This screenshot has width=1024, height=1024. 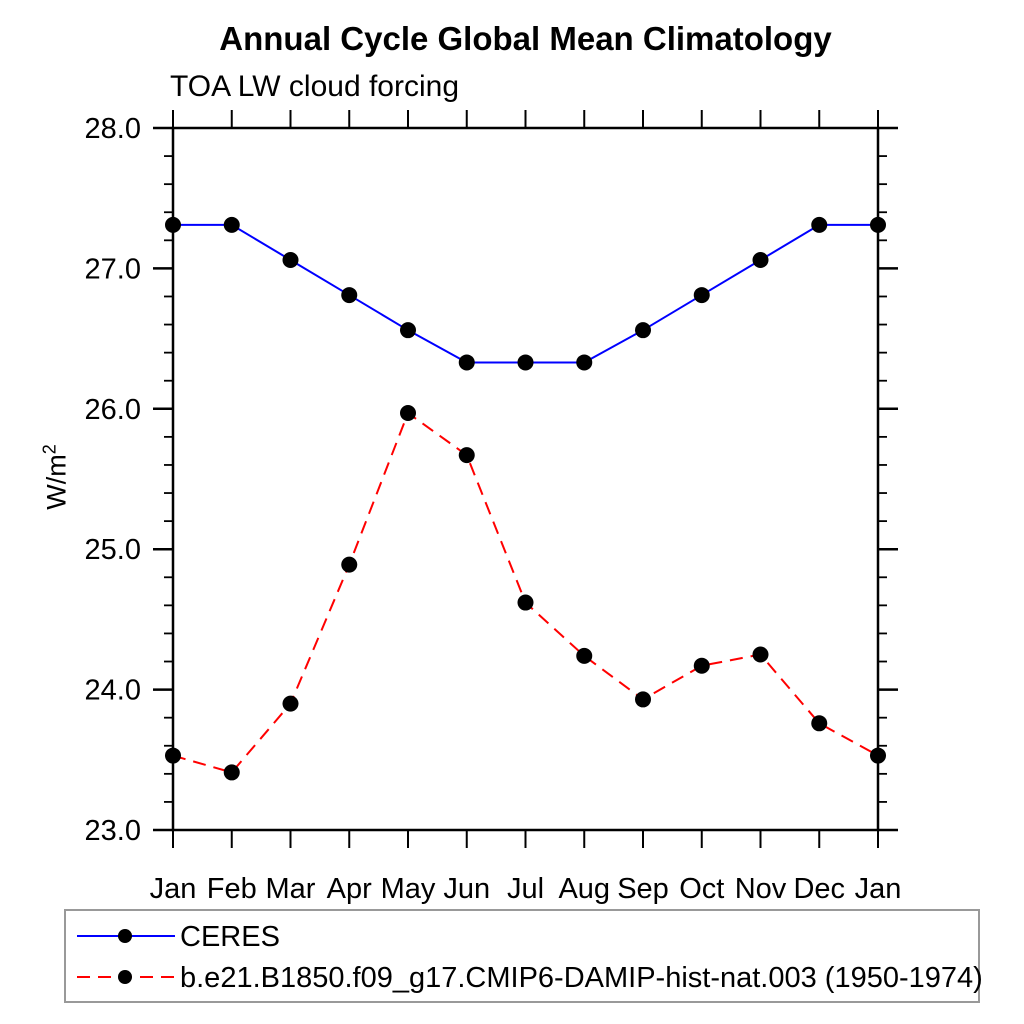 I want to click on y-tick-label: 24.0, so click(x=113, y=691).